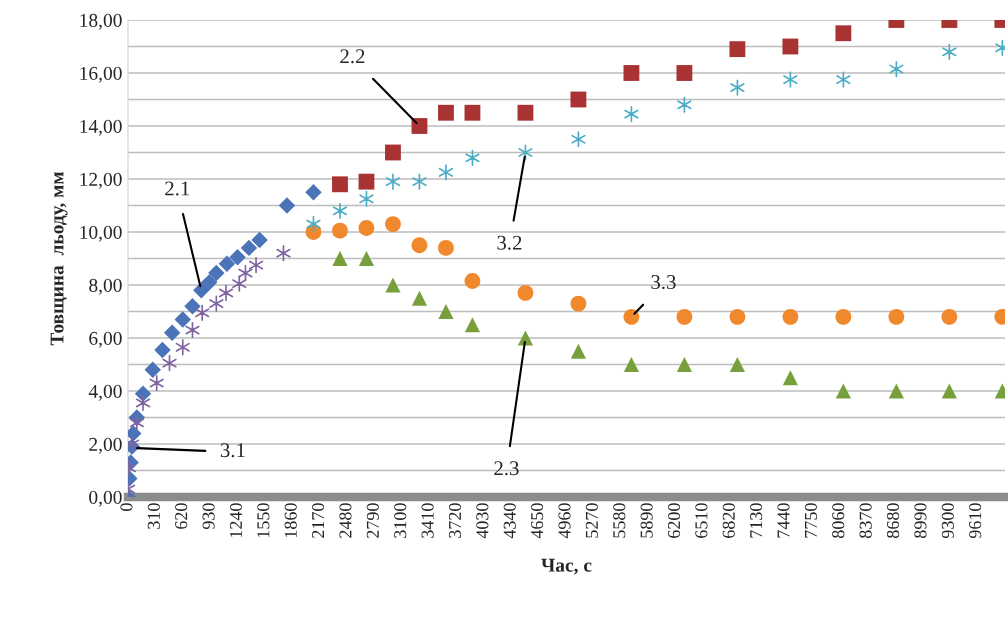  What do you see at coordinates (208, 516) in the screenshot?
I see `x-tick-label: 930` at bounding box center [208, 516].